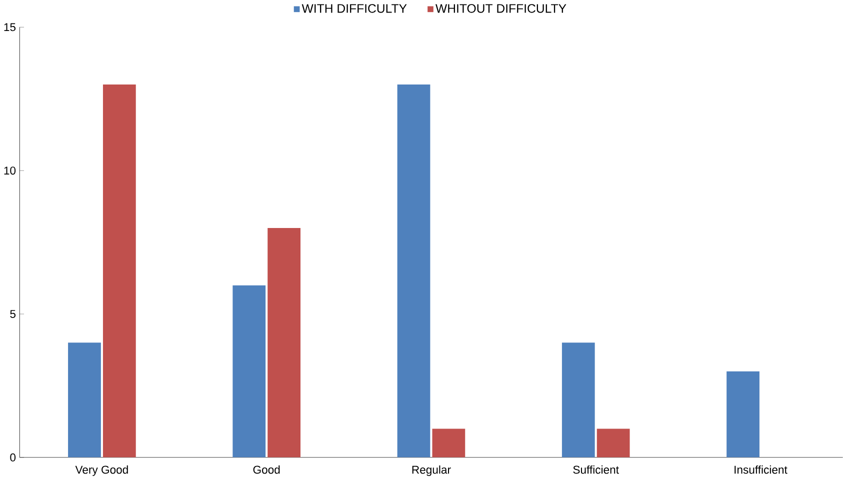  What do you see at coordinates (266, 469) in the screenshot?
I see `x-tick-label: Good` at bounding box center [266, 469].